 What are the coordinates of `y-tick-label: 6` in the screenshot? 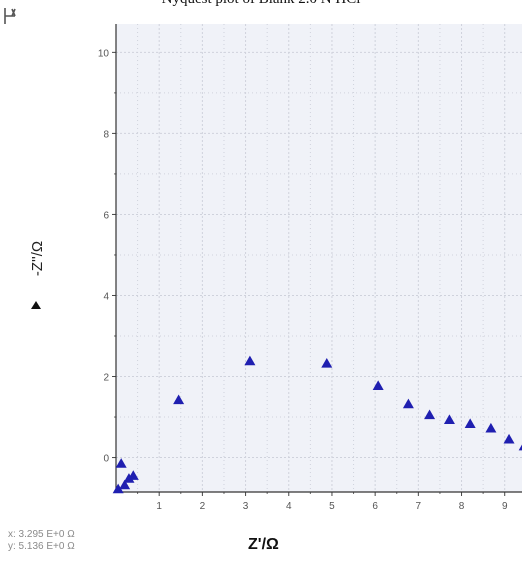 It's located at (106, 215).